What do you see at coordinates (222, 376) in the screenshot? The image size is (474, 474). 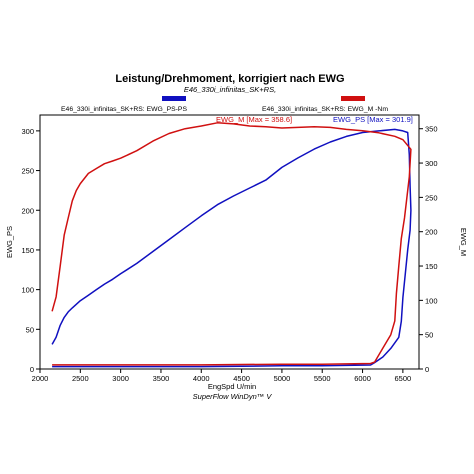 I see `x-axis-ticks: 2000 2500 3000 3500 4000 4500 5000 5500 6000 6500` at bounding box center [222, 376].